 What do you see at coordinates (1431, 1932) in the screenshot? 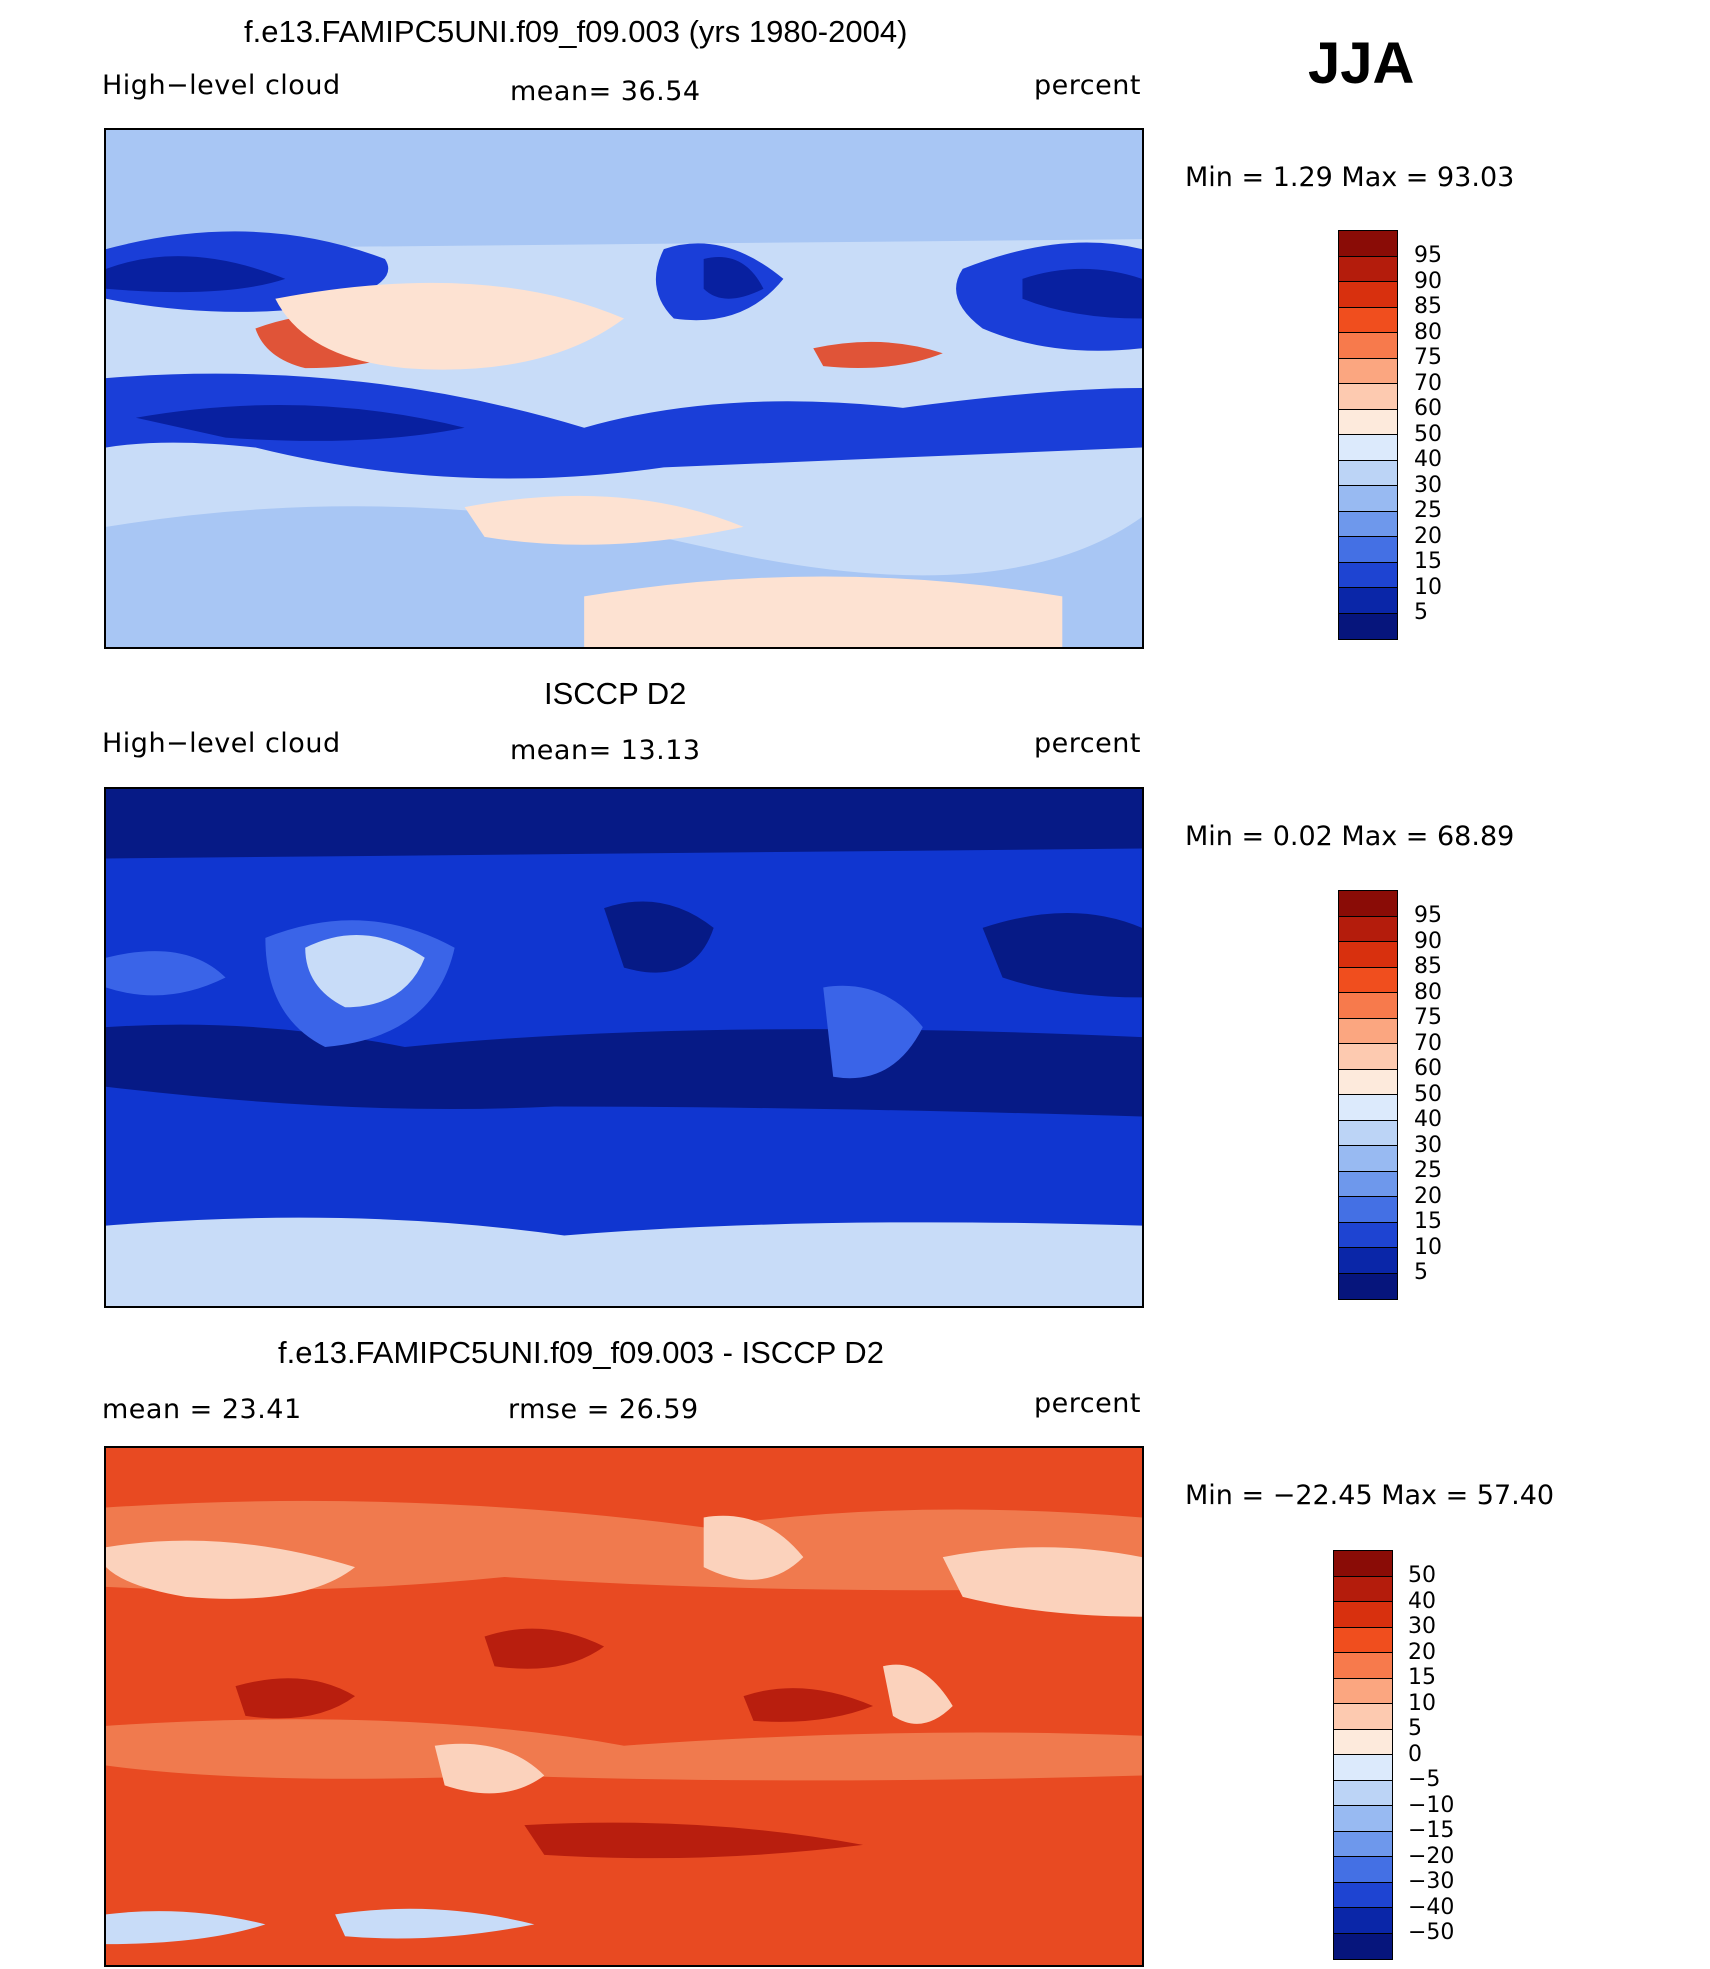
I see `colorbar-3-label: −50` at bounding box center [1431, 1932].